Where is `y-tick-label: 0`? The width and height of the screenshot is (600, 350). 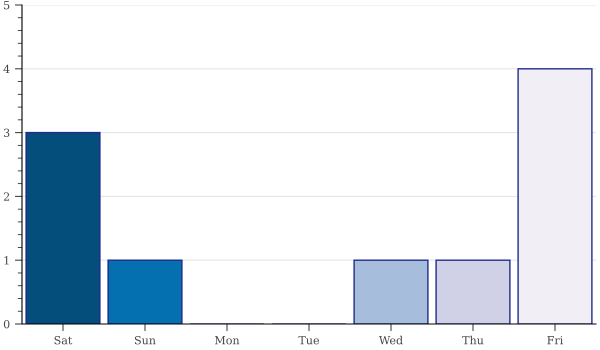
y-tick-label: 0 is located at coordinates (7, 324).